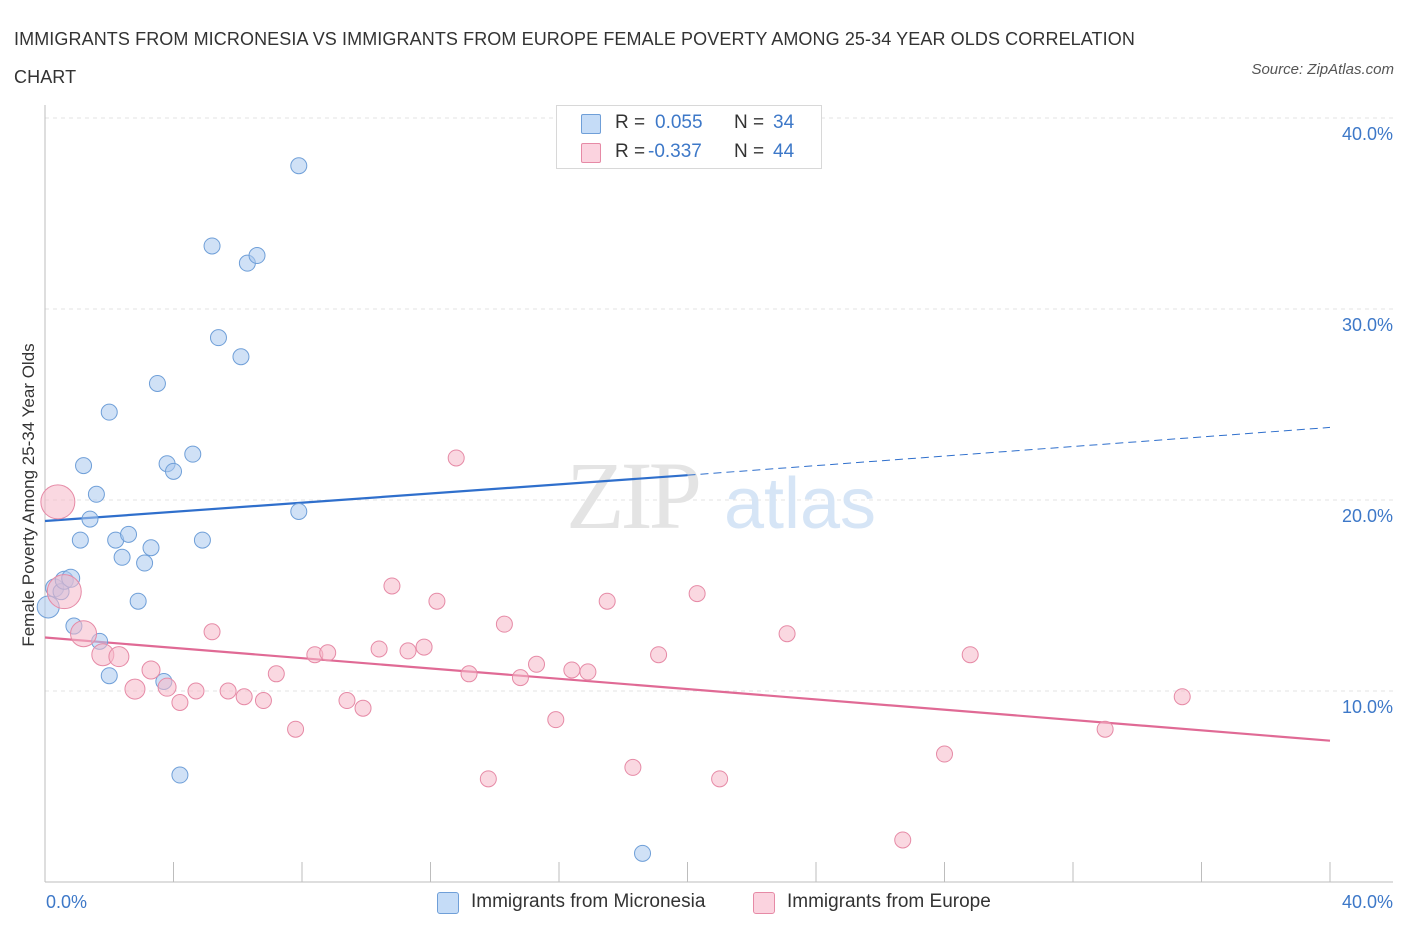 The height and width of the screenshot is (930, 1406). I want to click on bottom-legend-micronesia: Immigrants from Micronesia, so click(587, 902).